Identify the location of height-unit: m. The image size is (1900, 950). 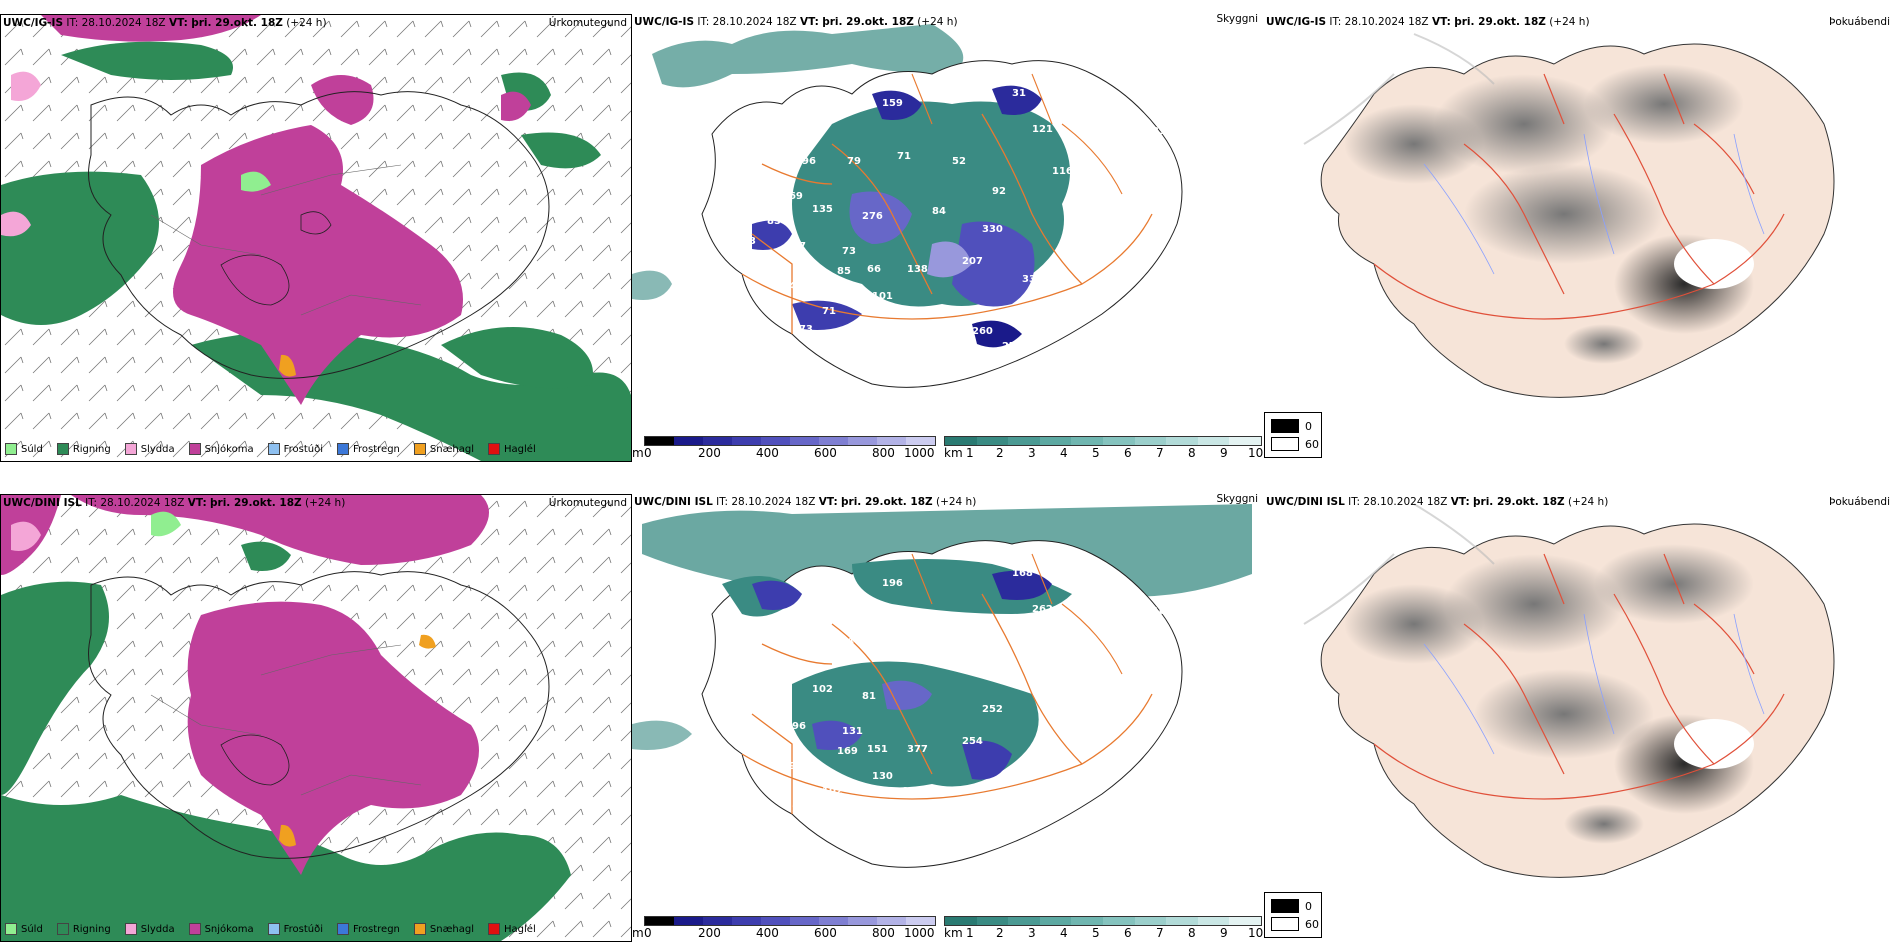
(638, 453).